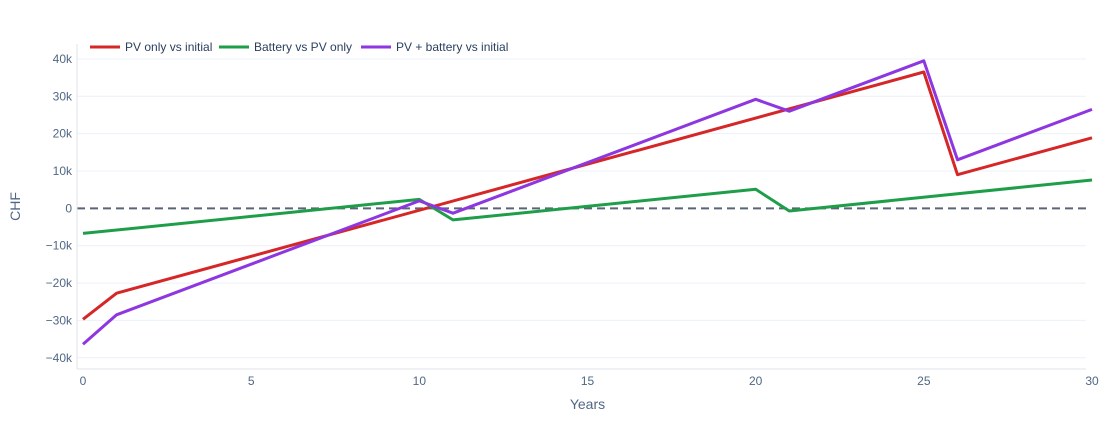 Image resolution: width=1106 pixels, height=430 pixels. What do you see at coordinates (452, 47) in the screenshot?
I see `legend-label: PV + battery vs initial` at bounding box center [452, 47].